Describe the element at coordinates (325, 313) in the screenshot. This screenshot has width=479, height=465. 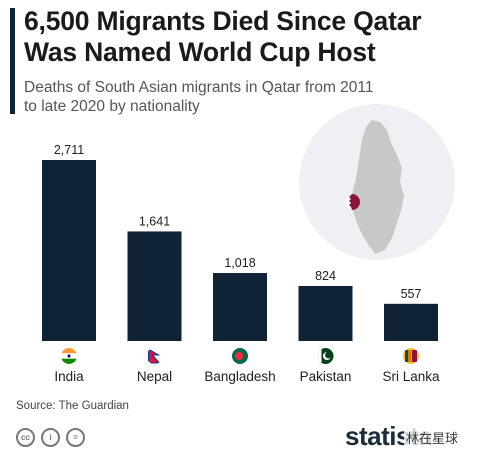
I see `bar-pakistan` at that location.